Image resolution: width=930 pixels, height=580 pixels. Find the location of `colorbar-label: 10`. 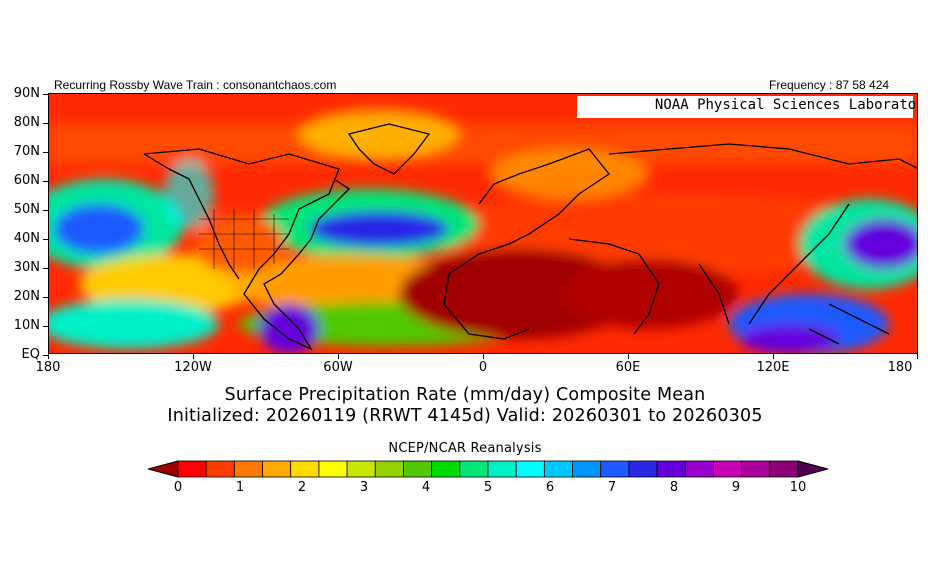

colorbar-label: 10 is located at coordinates (798, 487).